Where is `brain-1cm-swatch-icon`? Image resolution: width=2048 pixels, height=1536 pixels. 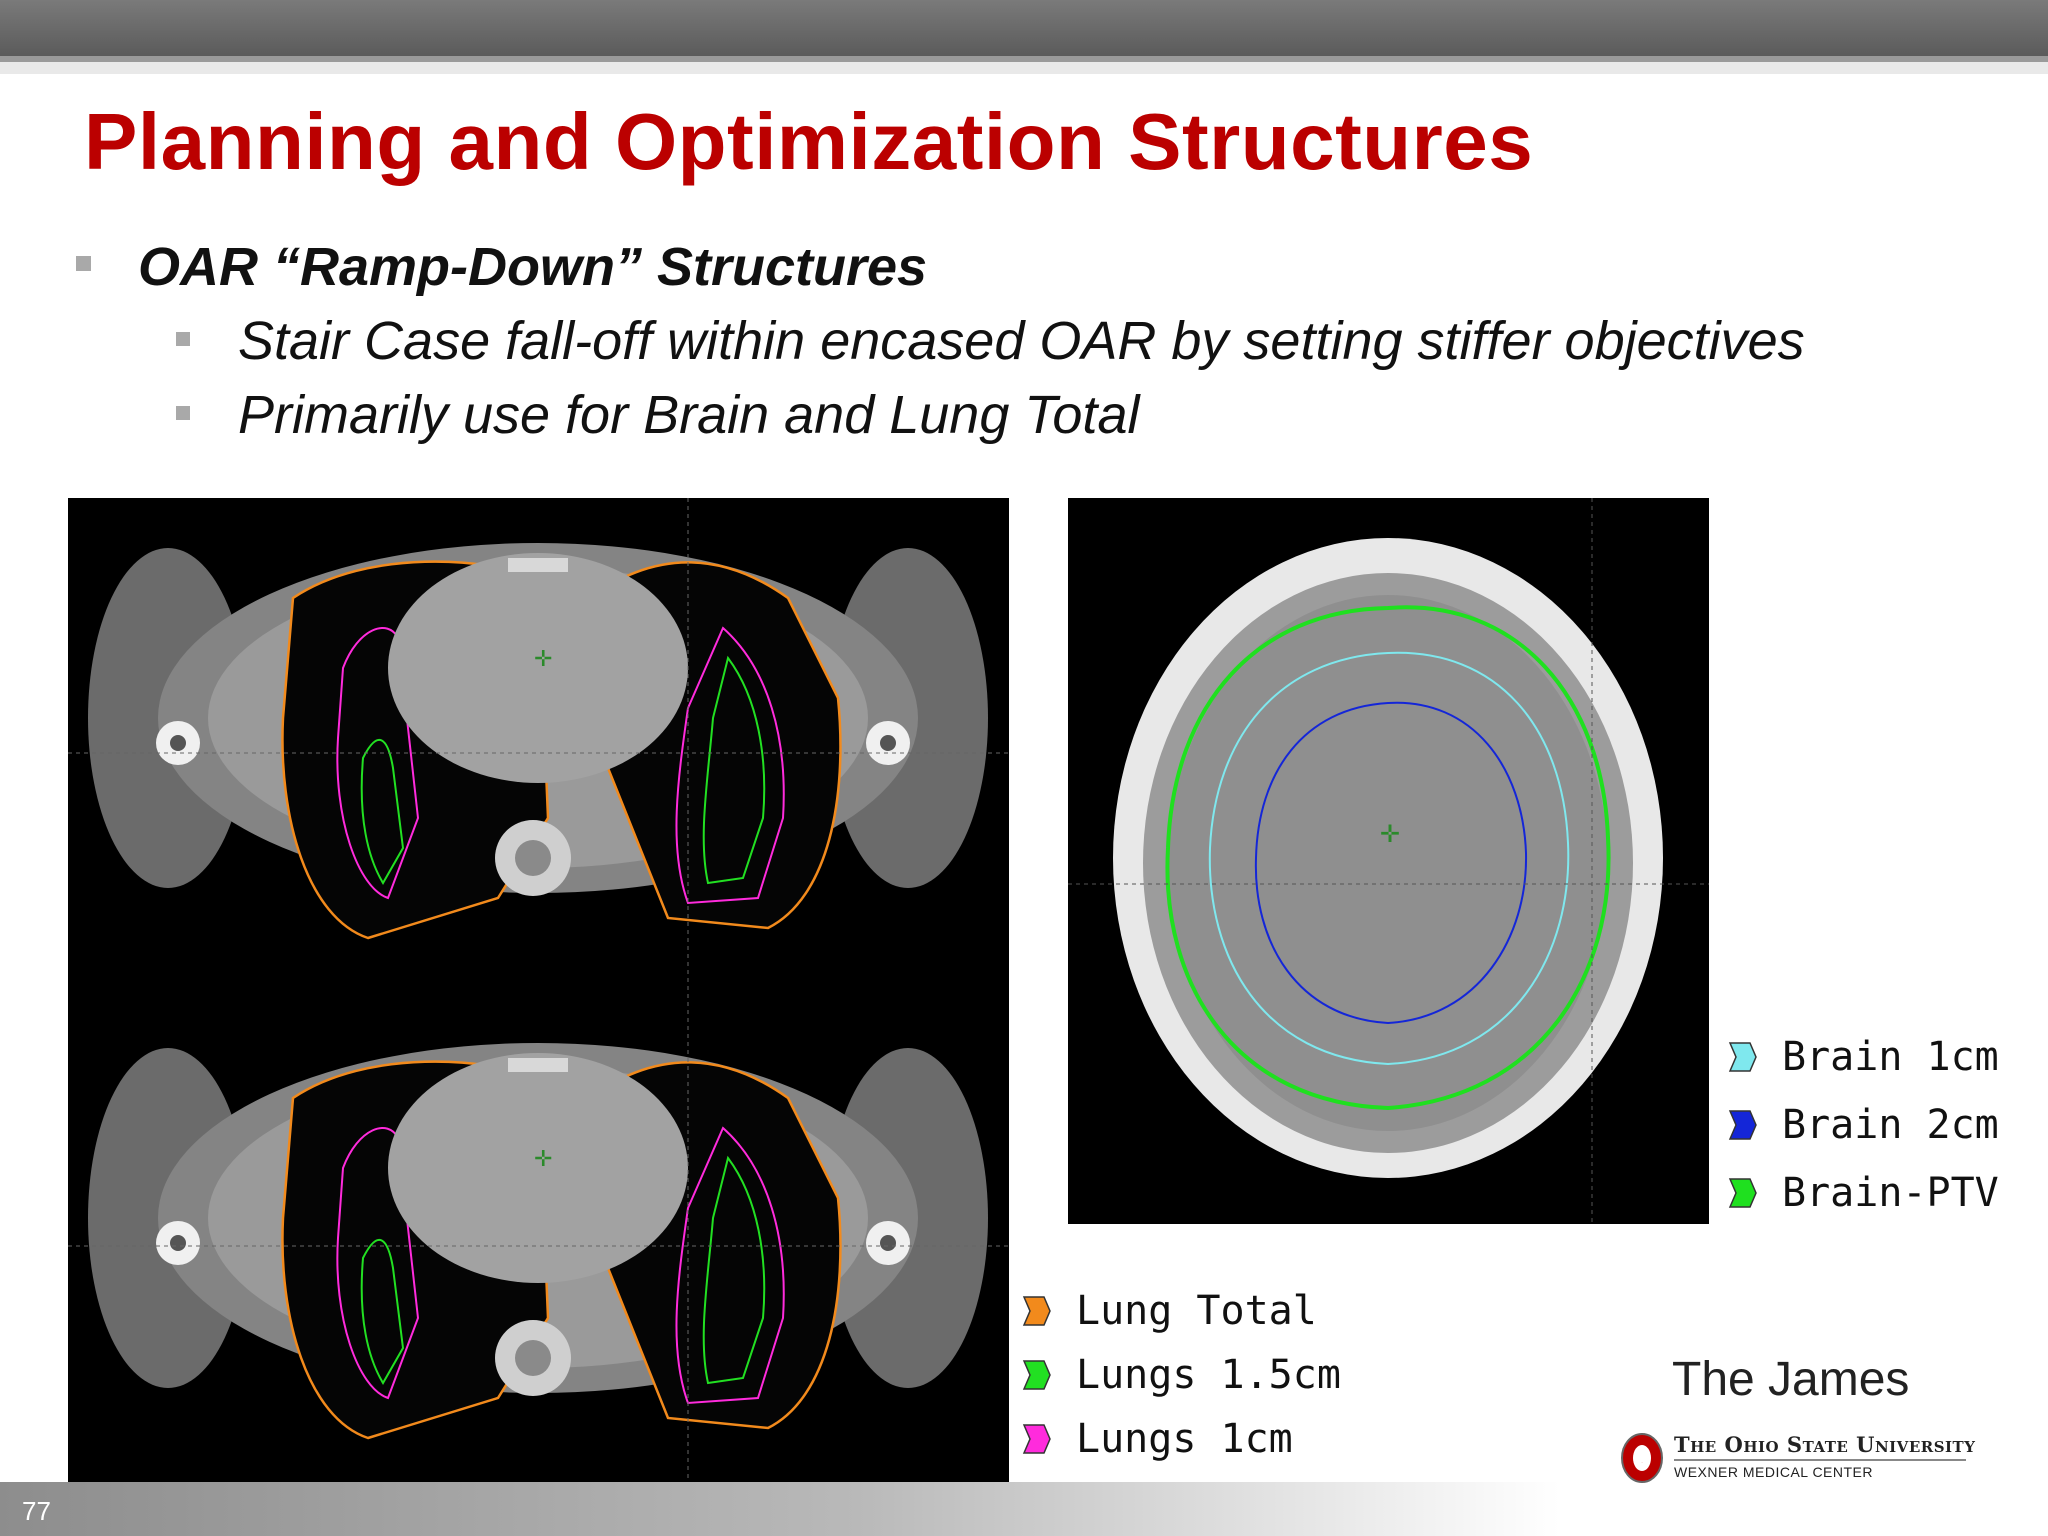
brain-1cm-swatch-icon is located at coordinates (1742, 1057).